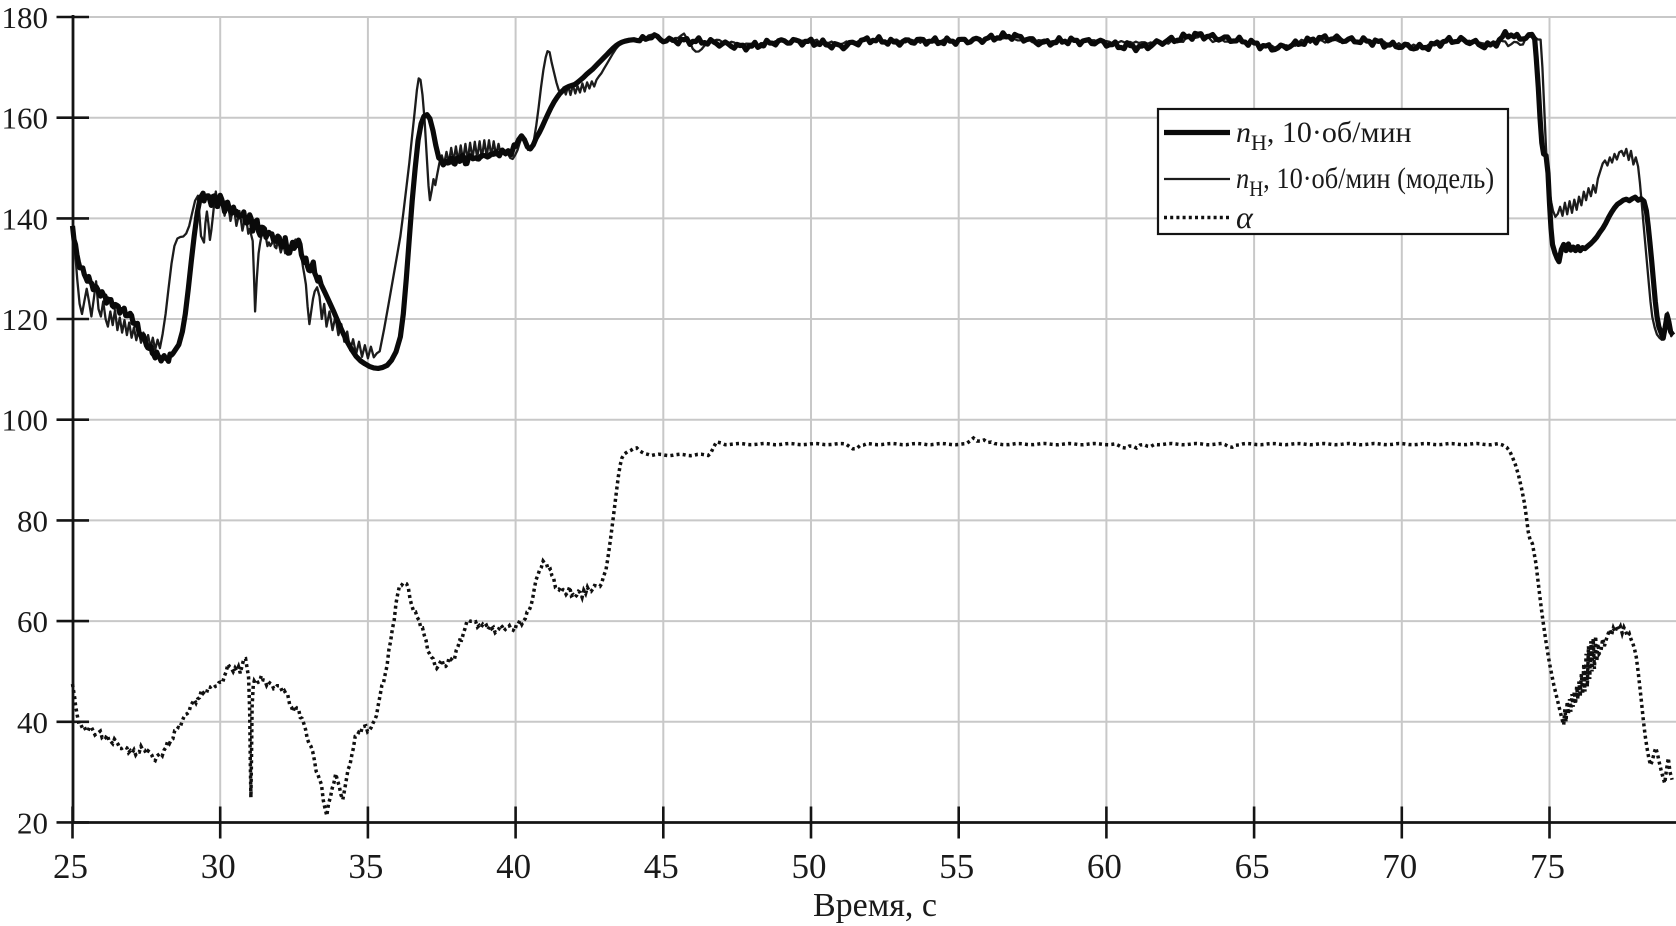 The height and width of the screenshot is (926, 1676). I want to click on svg-text: 180, so click(25, 17).